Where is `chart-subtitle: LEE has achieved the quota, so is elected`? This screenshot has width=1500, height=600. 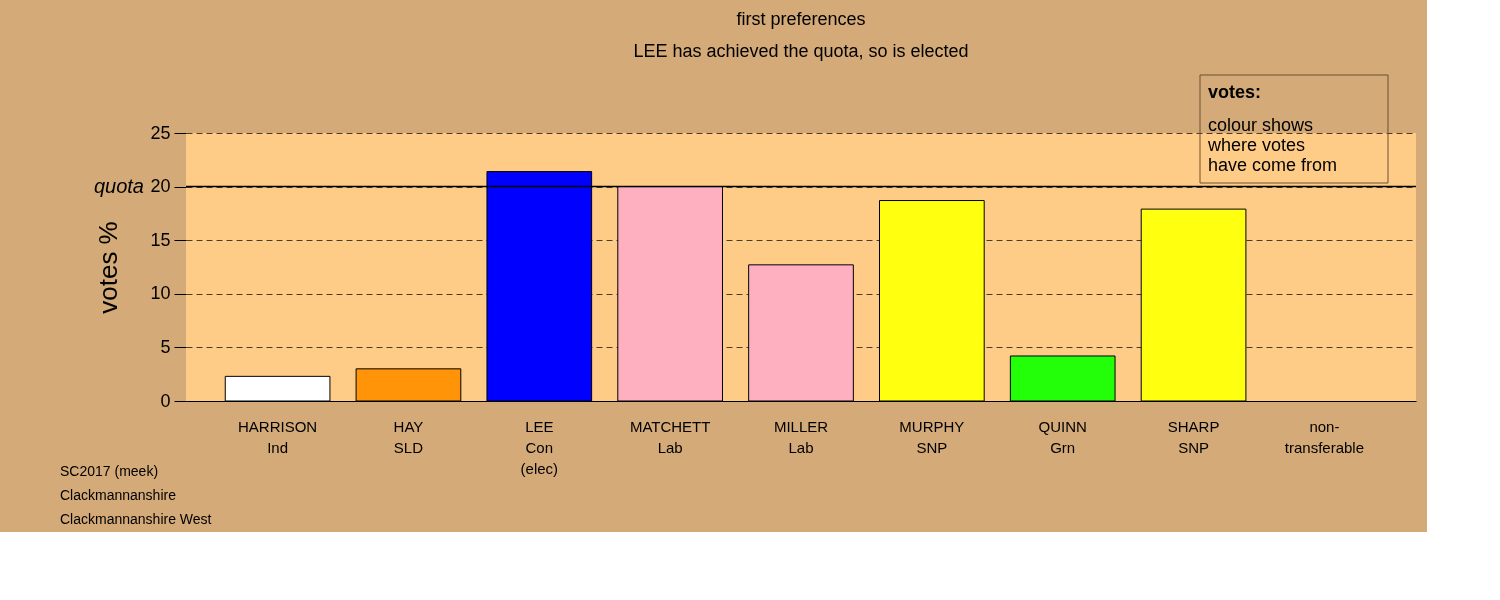
chart-subtitle: LEE has achieved the quota, so is elected is located at coordinates (801, 50).